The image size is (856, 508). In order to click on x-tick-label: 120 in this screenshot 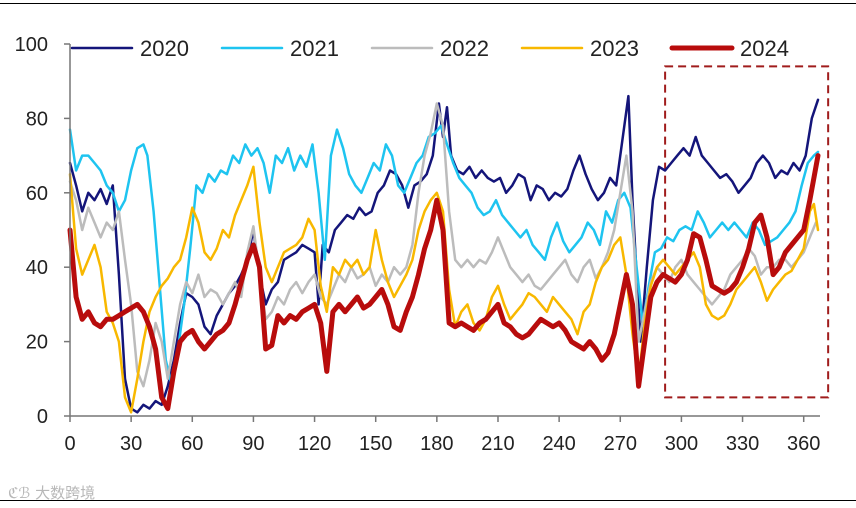, I will do `click(314, 444)`.